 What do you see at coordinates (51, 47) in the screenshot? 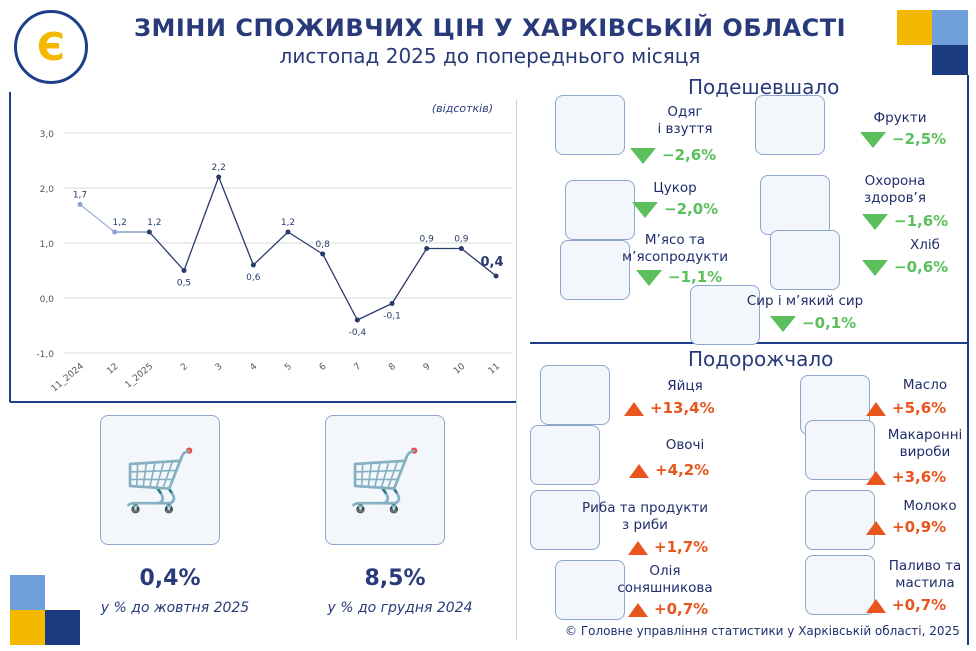
I see `derzhstat-logo: Є` at bounding box center [51, 47].